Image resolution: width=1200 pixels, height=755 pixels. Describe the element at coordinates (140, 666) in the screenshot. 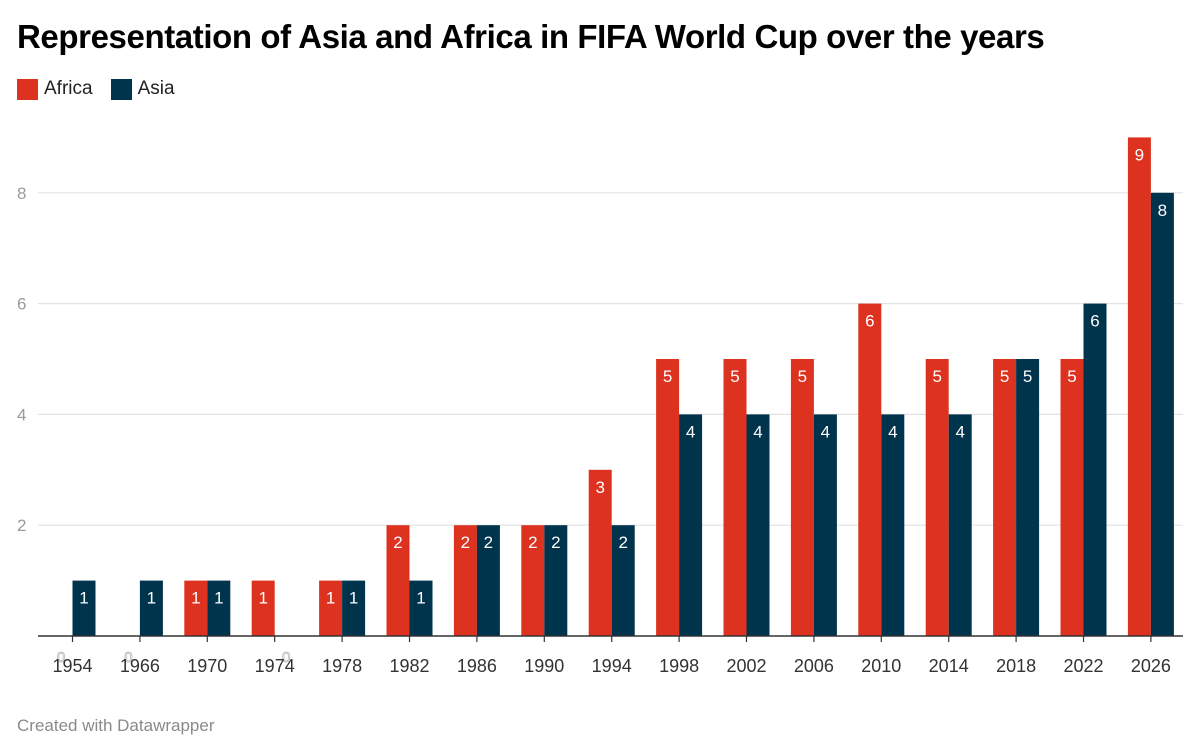

I see `x-tick-label: 1966` at that location.